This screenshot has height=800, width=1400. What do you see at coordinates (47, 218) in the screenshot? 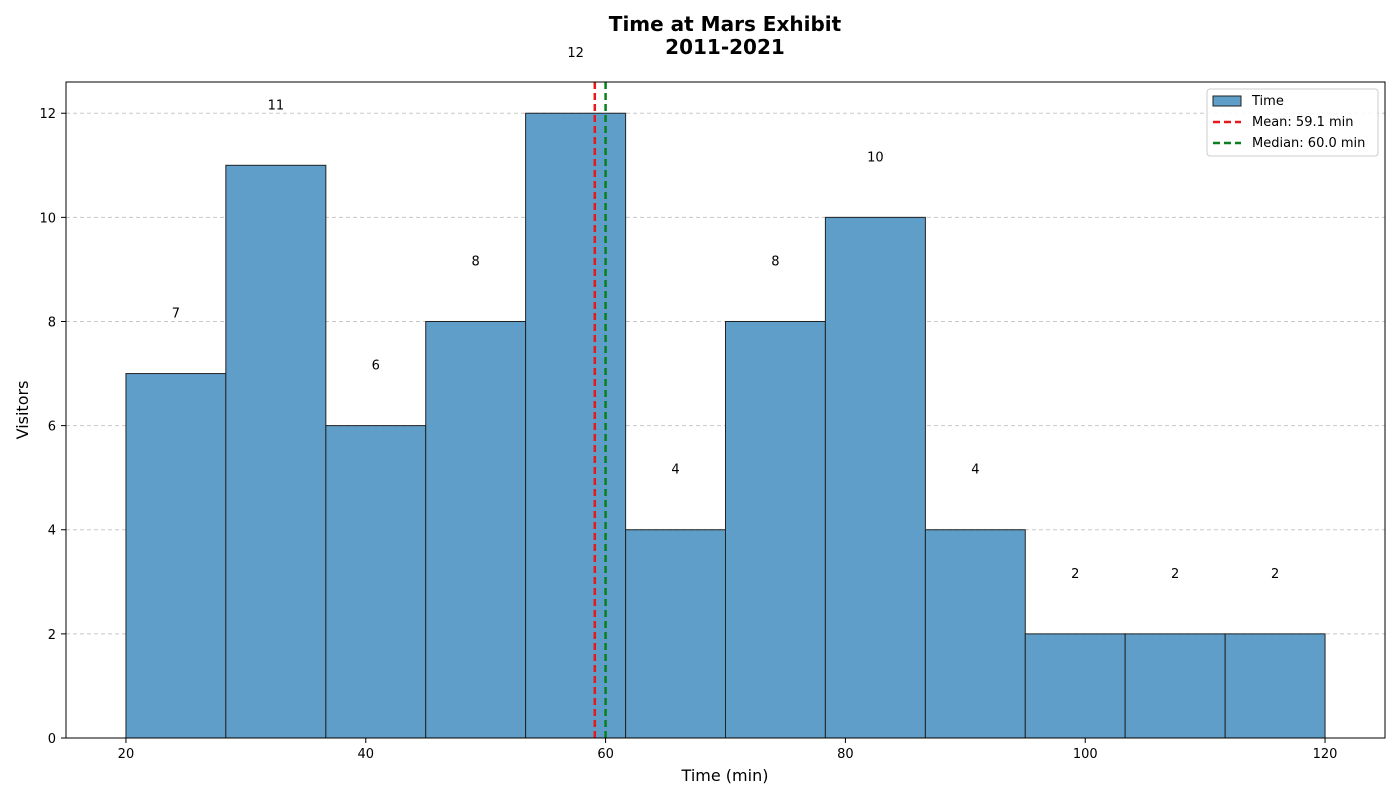
I see `y-tick-label: 10` at bounding box center [47, 218].